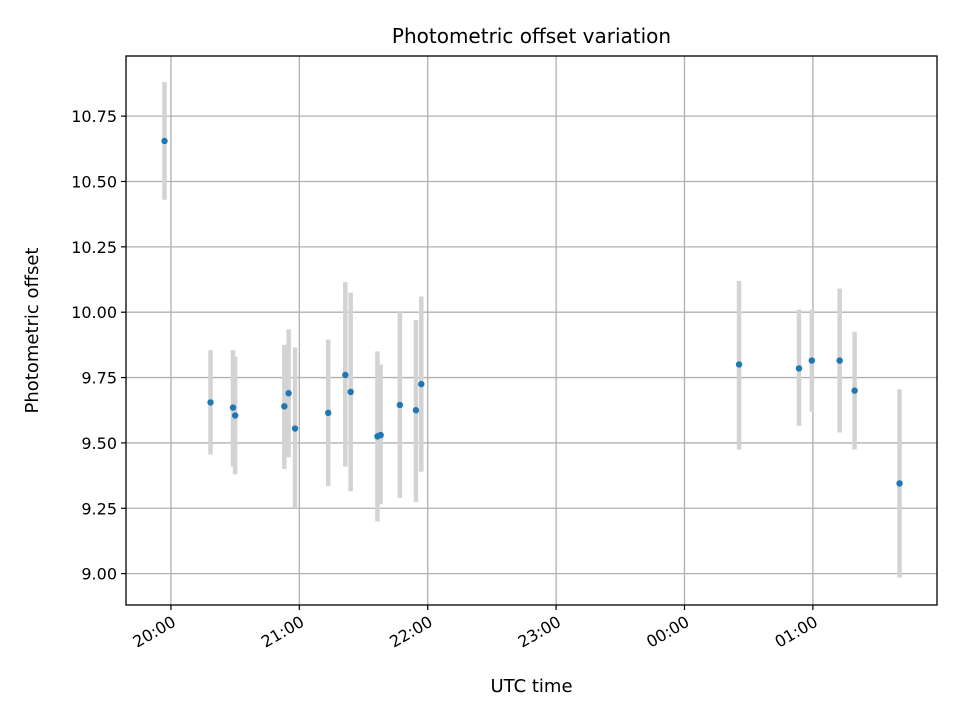 The height and width of the screenshot is (720, 960). What do you see at coordinates (94, 312) in the screenshot?
I see `y-tick-label: 10.00` at bounding box center [94, 312].